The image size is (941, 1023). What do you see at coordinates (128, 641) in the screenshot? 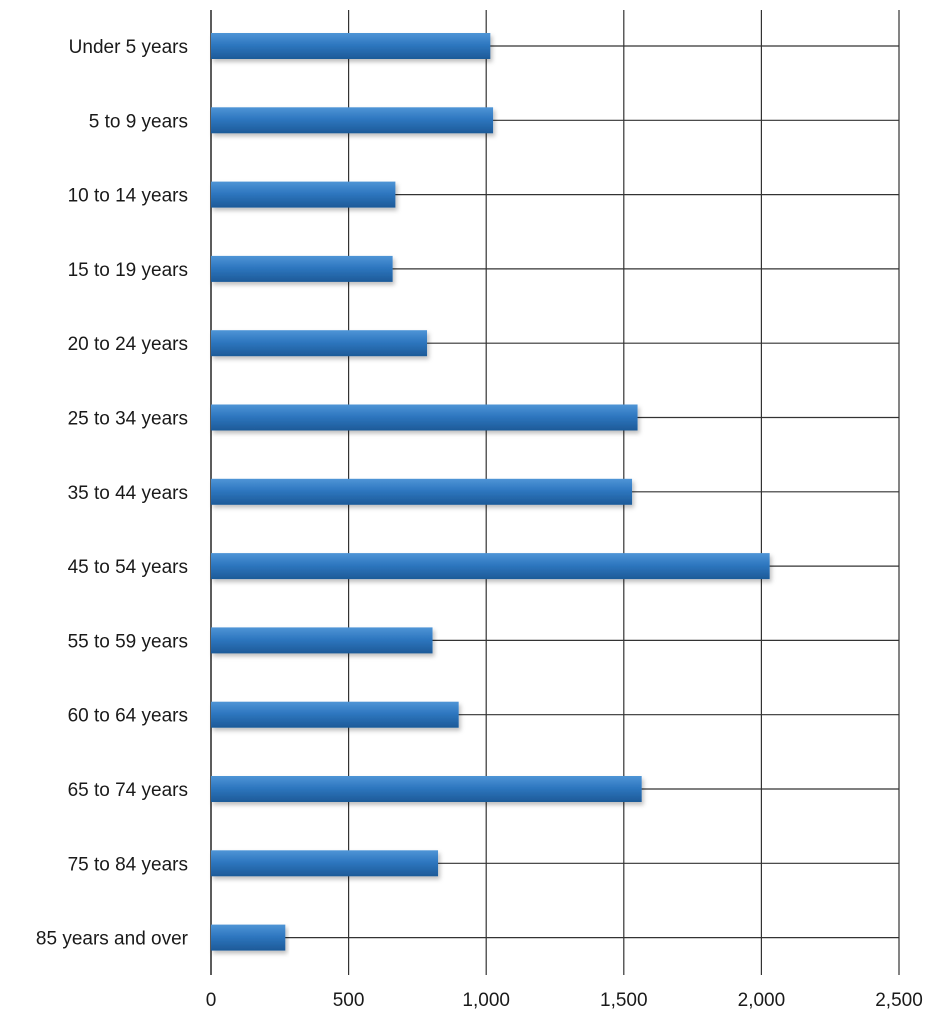
I see `category-label: 55 to 59 years` at bounding box center [128, 641].